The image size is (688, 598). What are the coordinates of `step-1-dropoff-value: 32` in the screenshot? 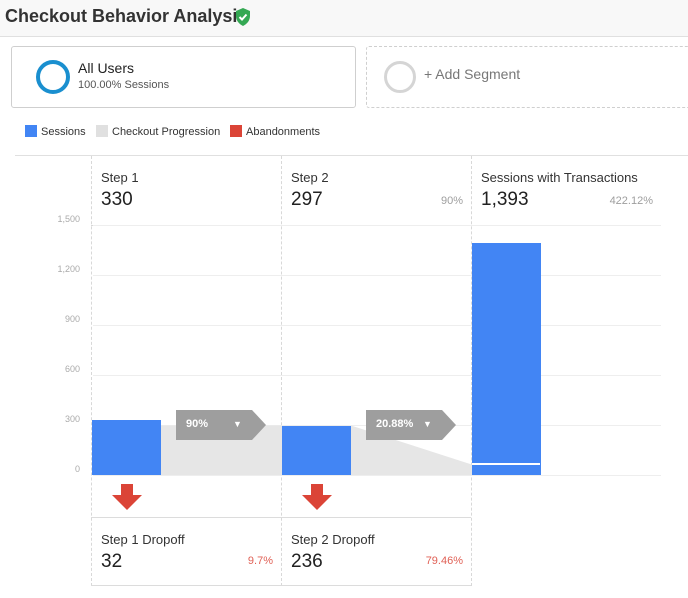 It's located at (112, 561).